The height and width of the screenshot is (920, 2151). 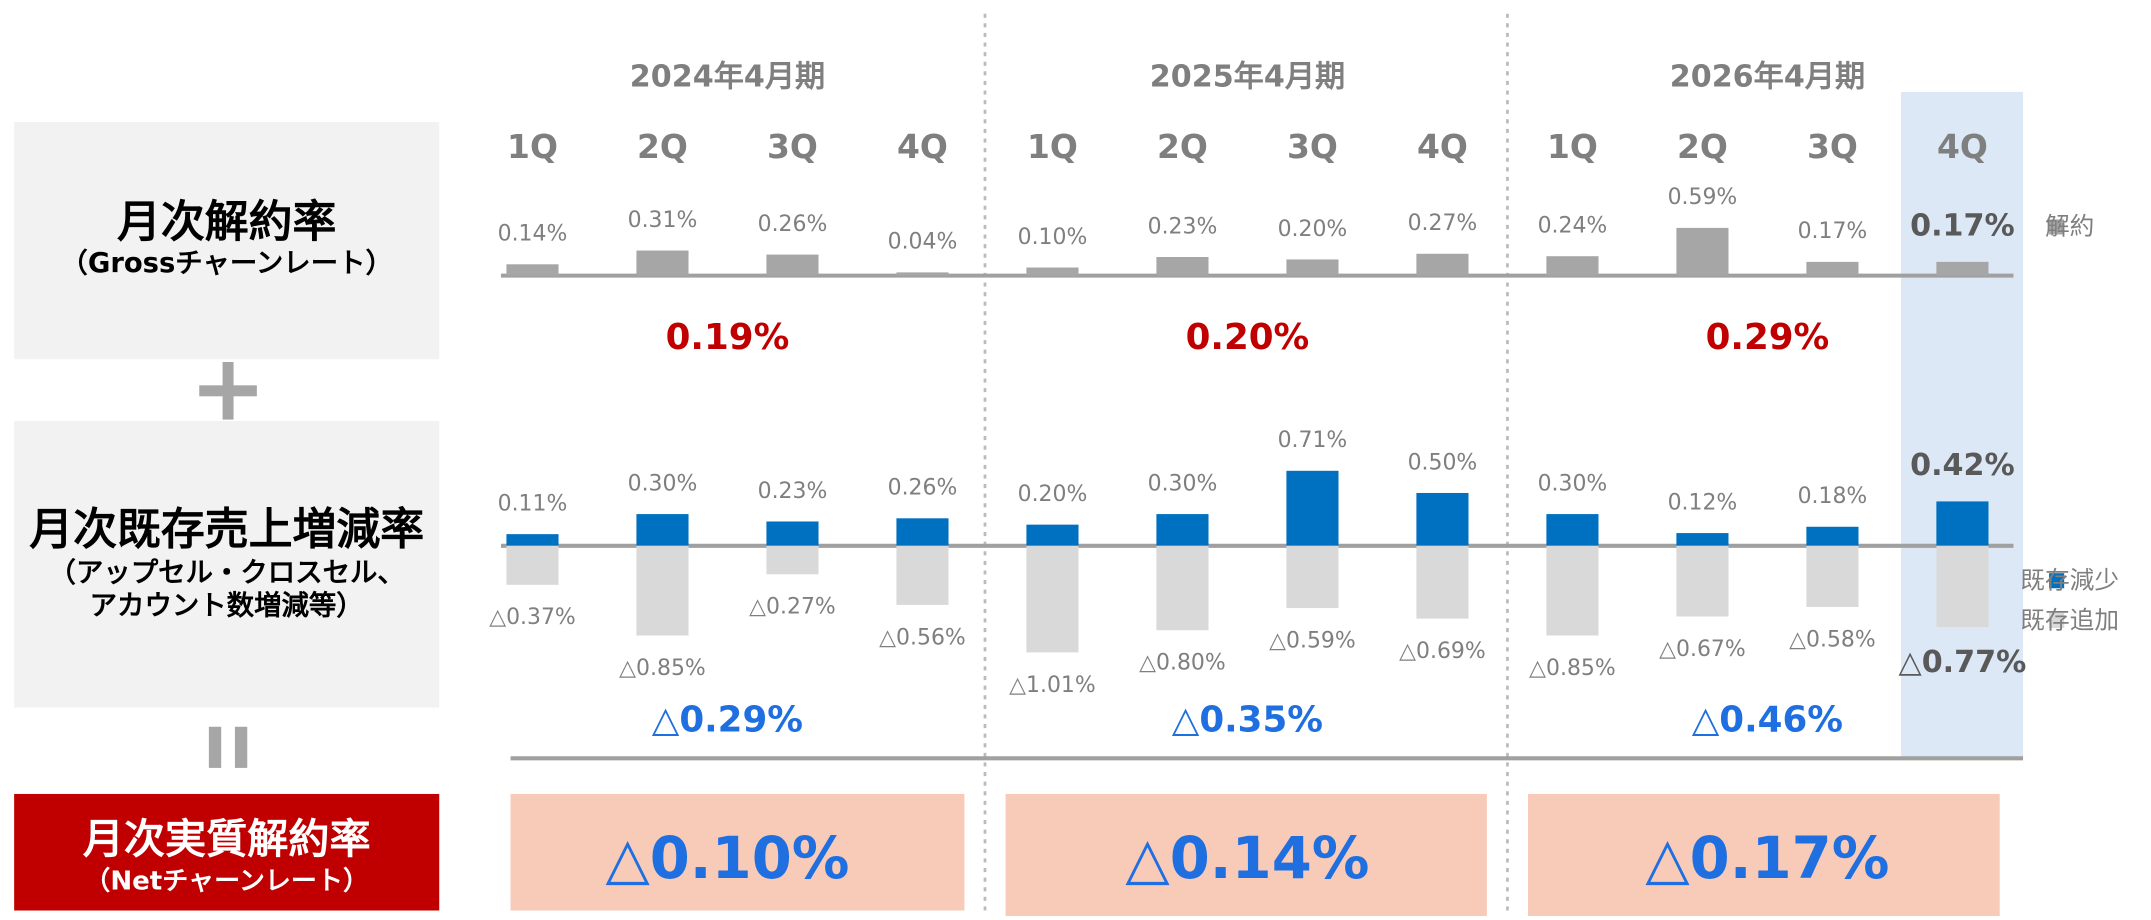 What do you see at coordinates (792, 146) in the screenshot?
I see `x-tick-label: 3Q` at bounding box center [792, 146].